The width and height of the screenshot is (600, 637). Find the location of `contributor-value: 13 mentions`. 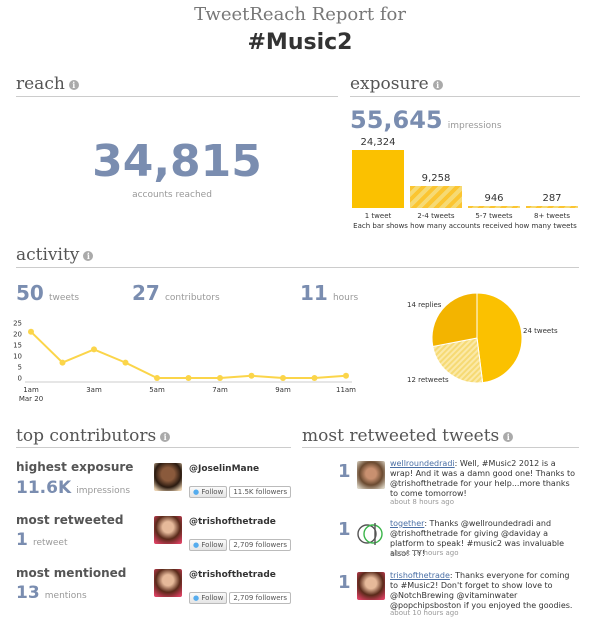

contributor-value: 13 mentions is located at coordinates (51, 593).